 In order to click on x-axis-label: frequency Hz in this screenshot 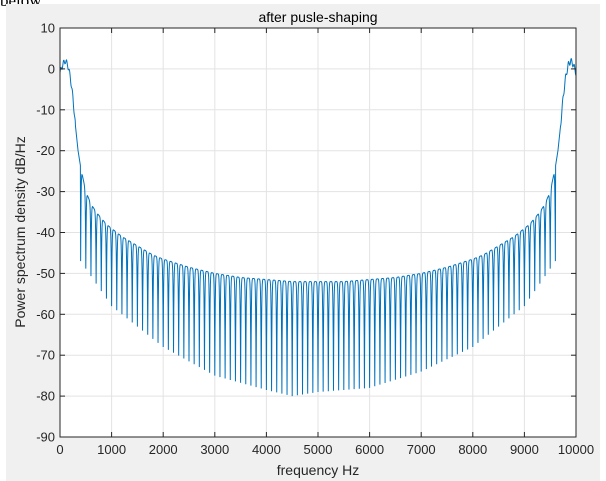, I will do `click(318, 470)`.